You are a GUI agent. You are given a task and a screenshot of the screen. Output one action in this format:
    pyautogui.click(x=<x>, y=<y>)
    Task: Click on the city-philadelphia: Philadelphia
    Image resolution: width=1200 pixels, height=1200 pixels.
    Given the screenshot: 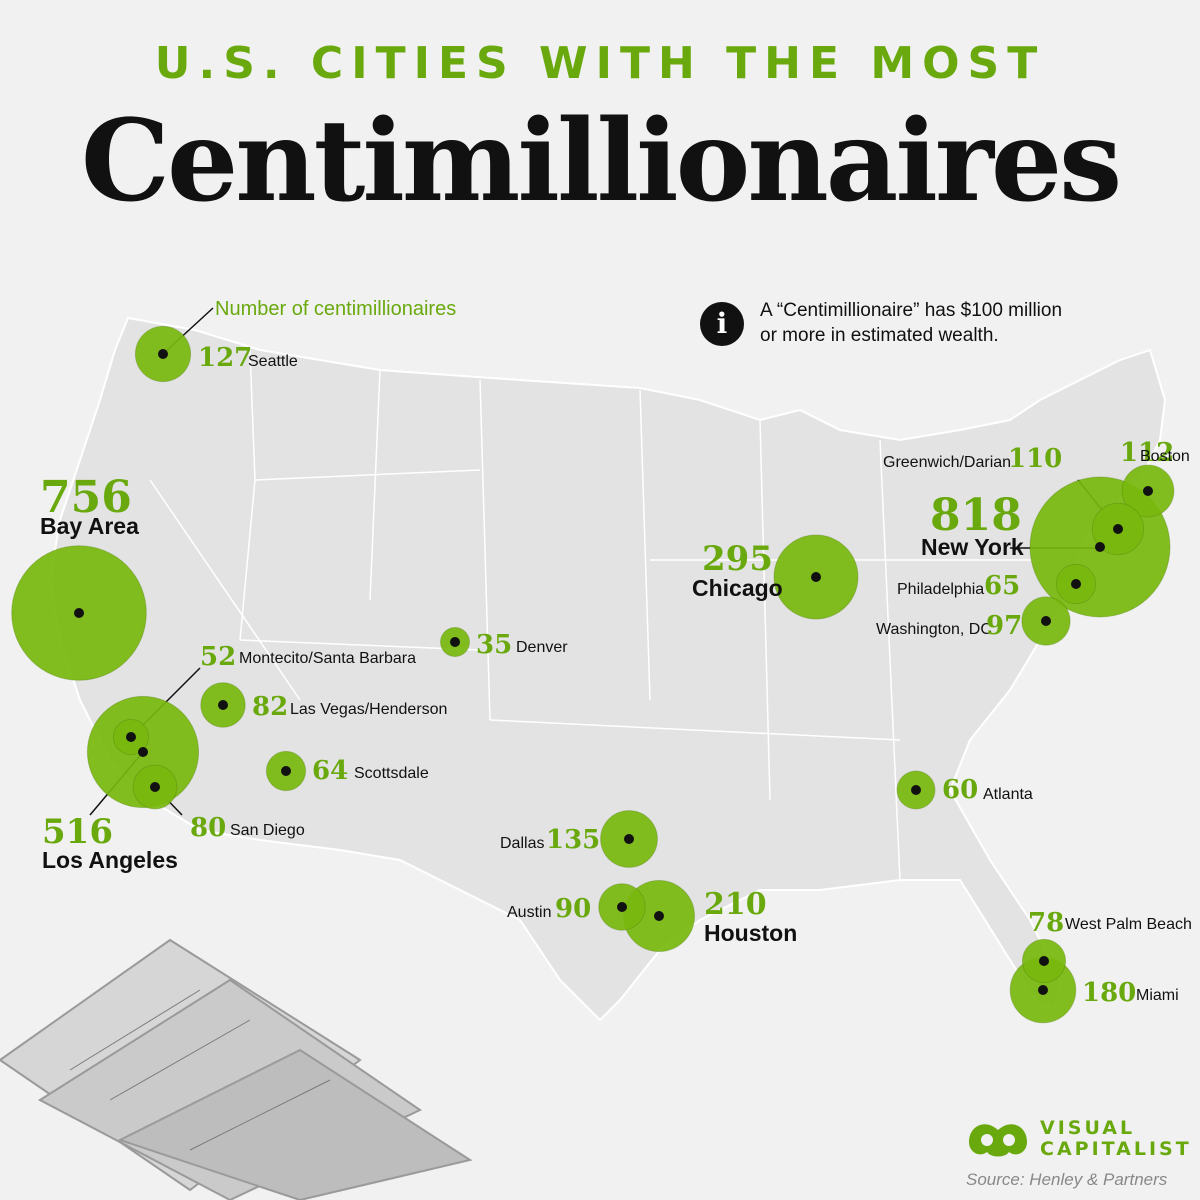 What is the action you would take?
    pyautogui.click(x=941, y=589)
    